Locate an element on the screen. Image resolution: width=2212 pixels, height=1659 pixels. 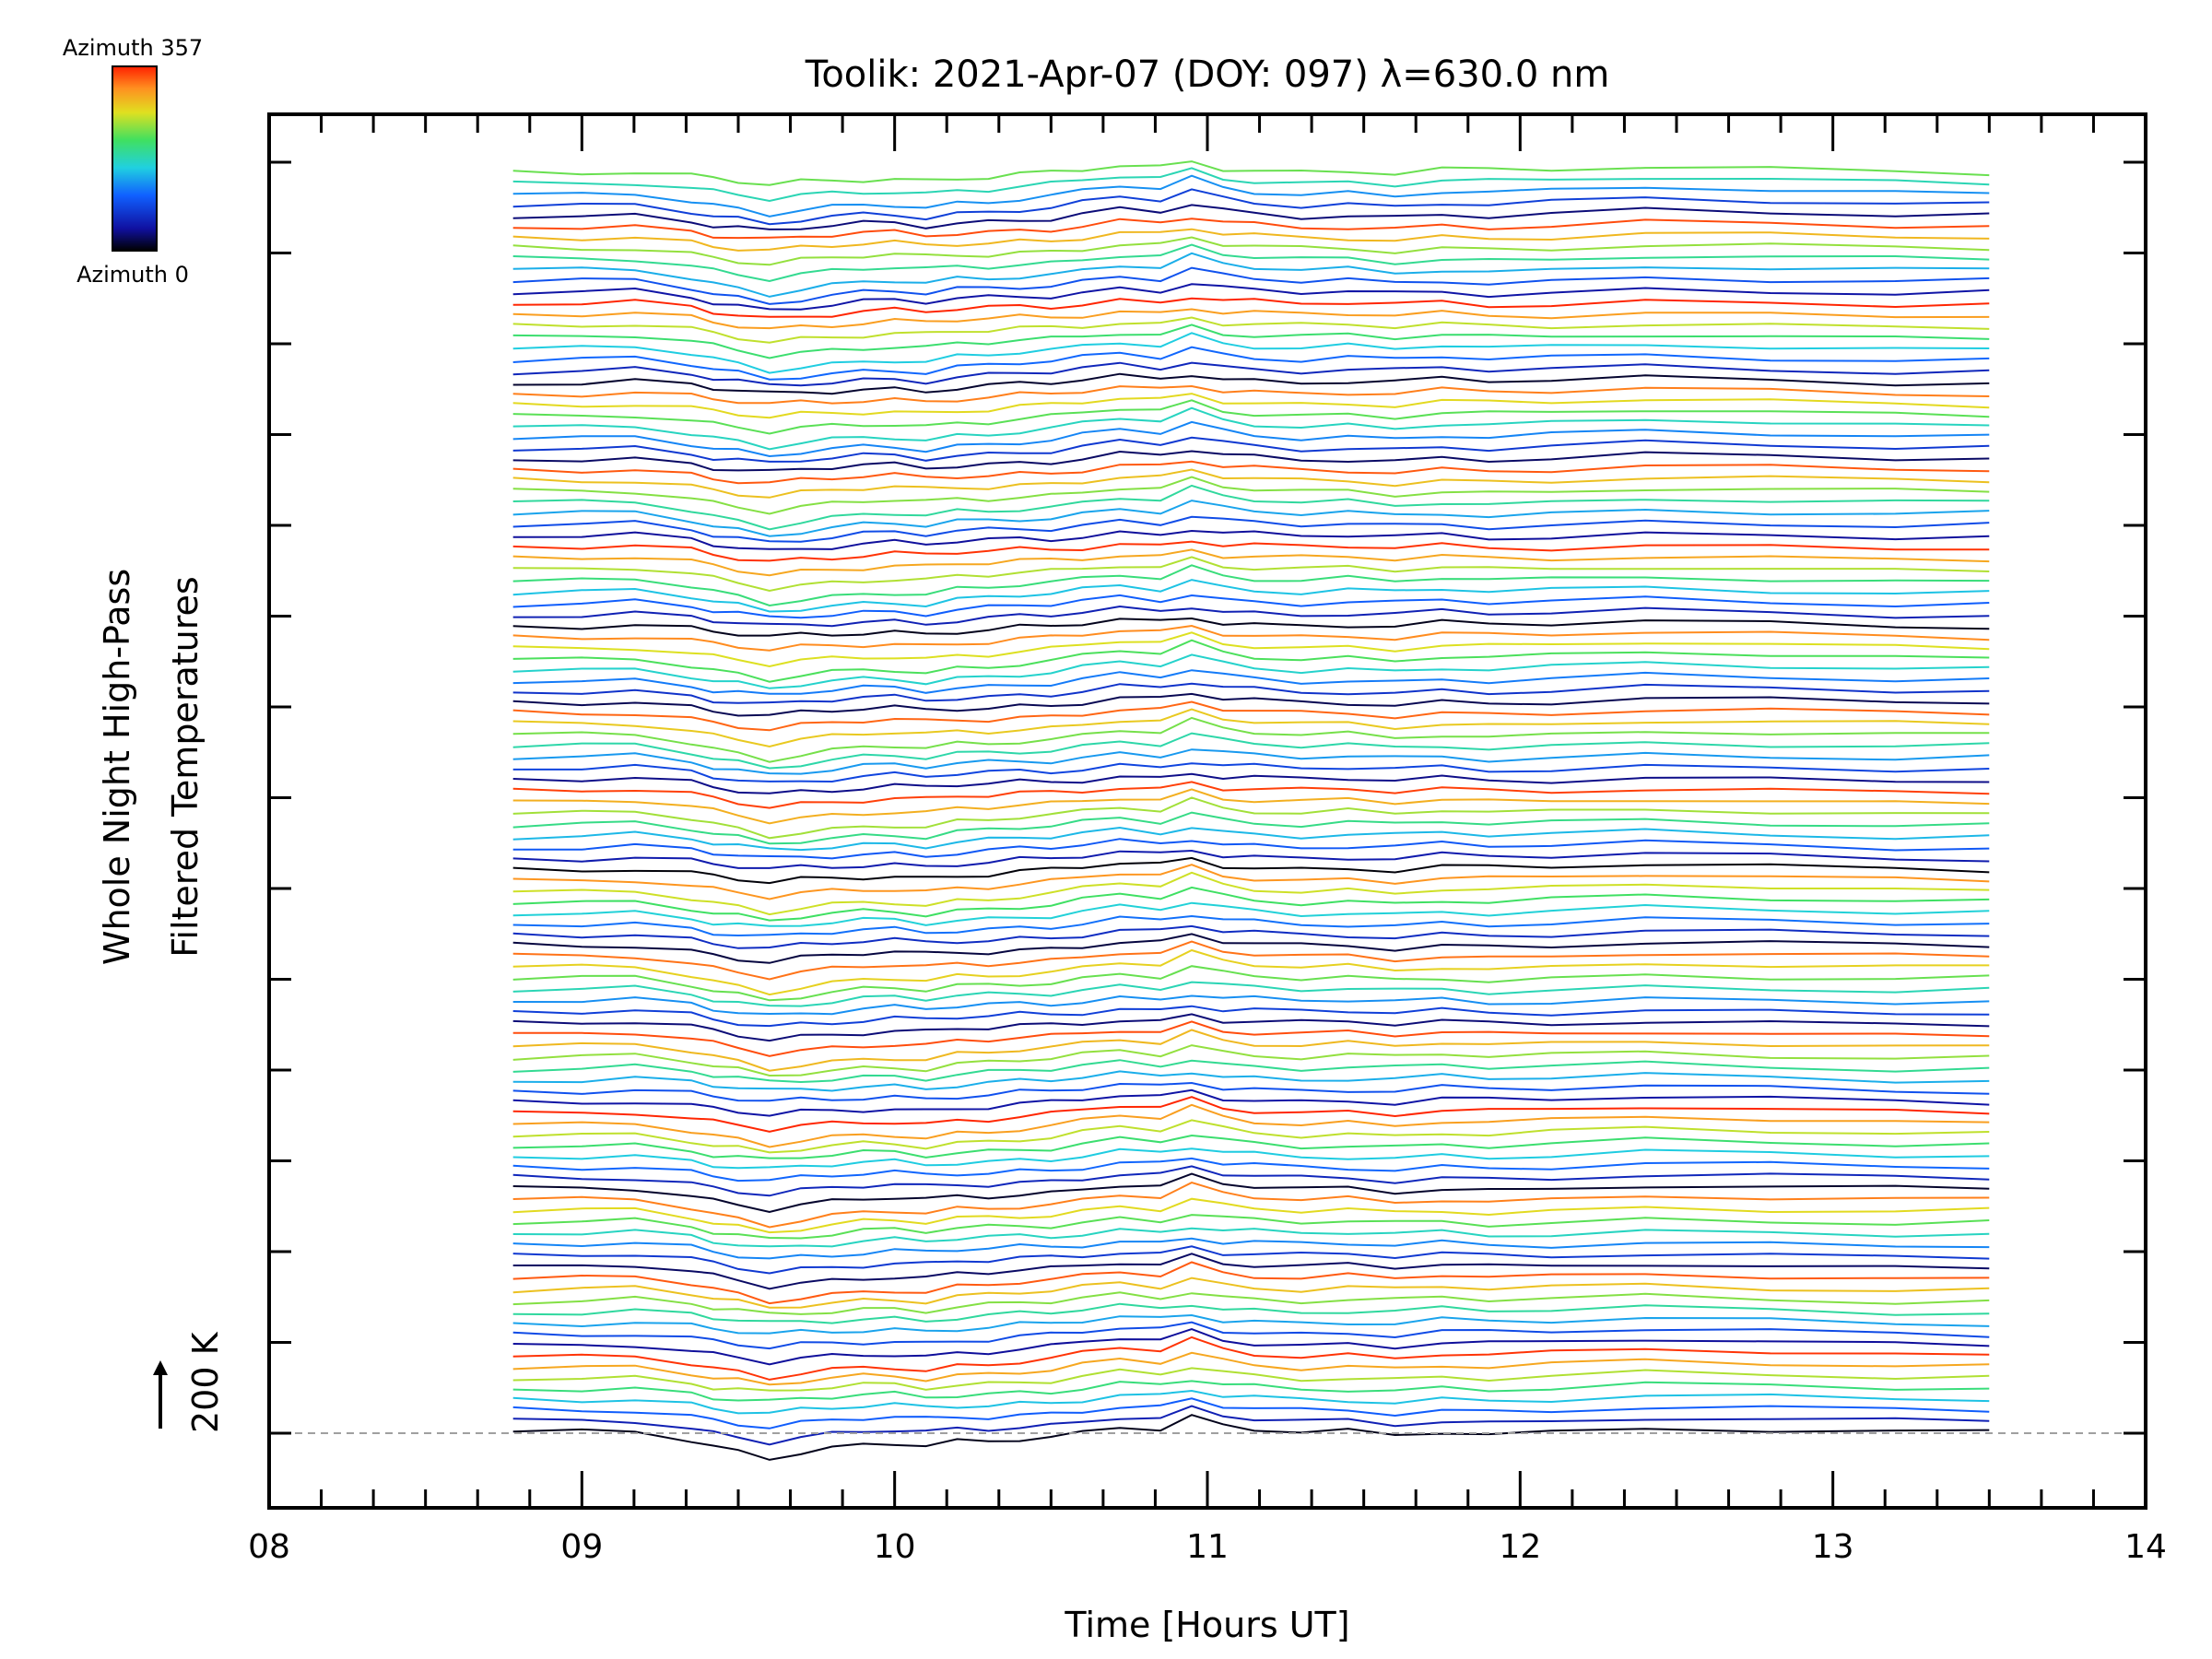
x-tick-label: 09 is located at coordinates (581, 1547).